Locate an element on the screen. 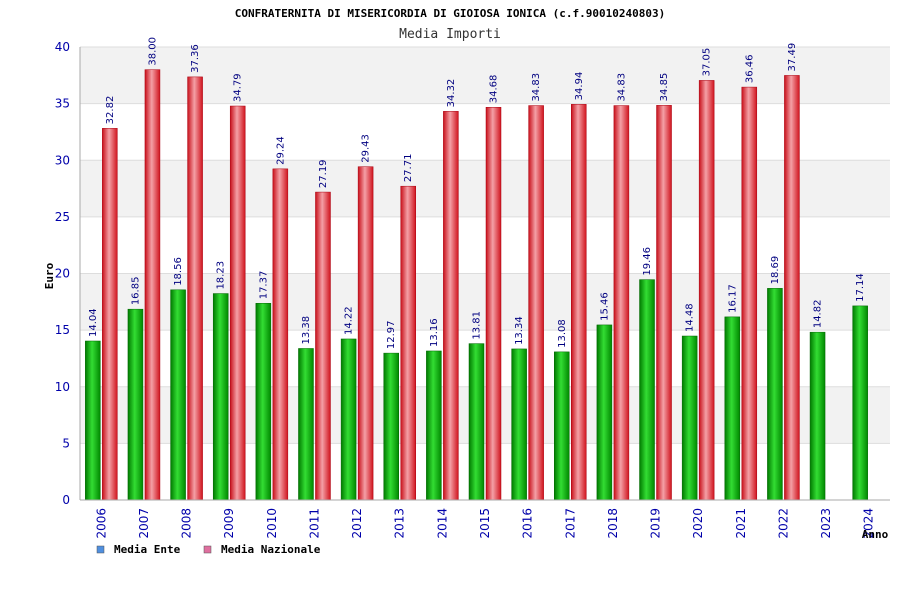  x-tick-label: 2020 is located at coordinates (698, 523).